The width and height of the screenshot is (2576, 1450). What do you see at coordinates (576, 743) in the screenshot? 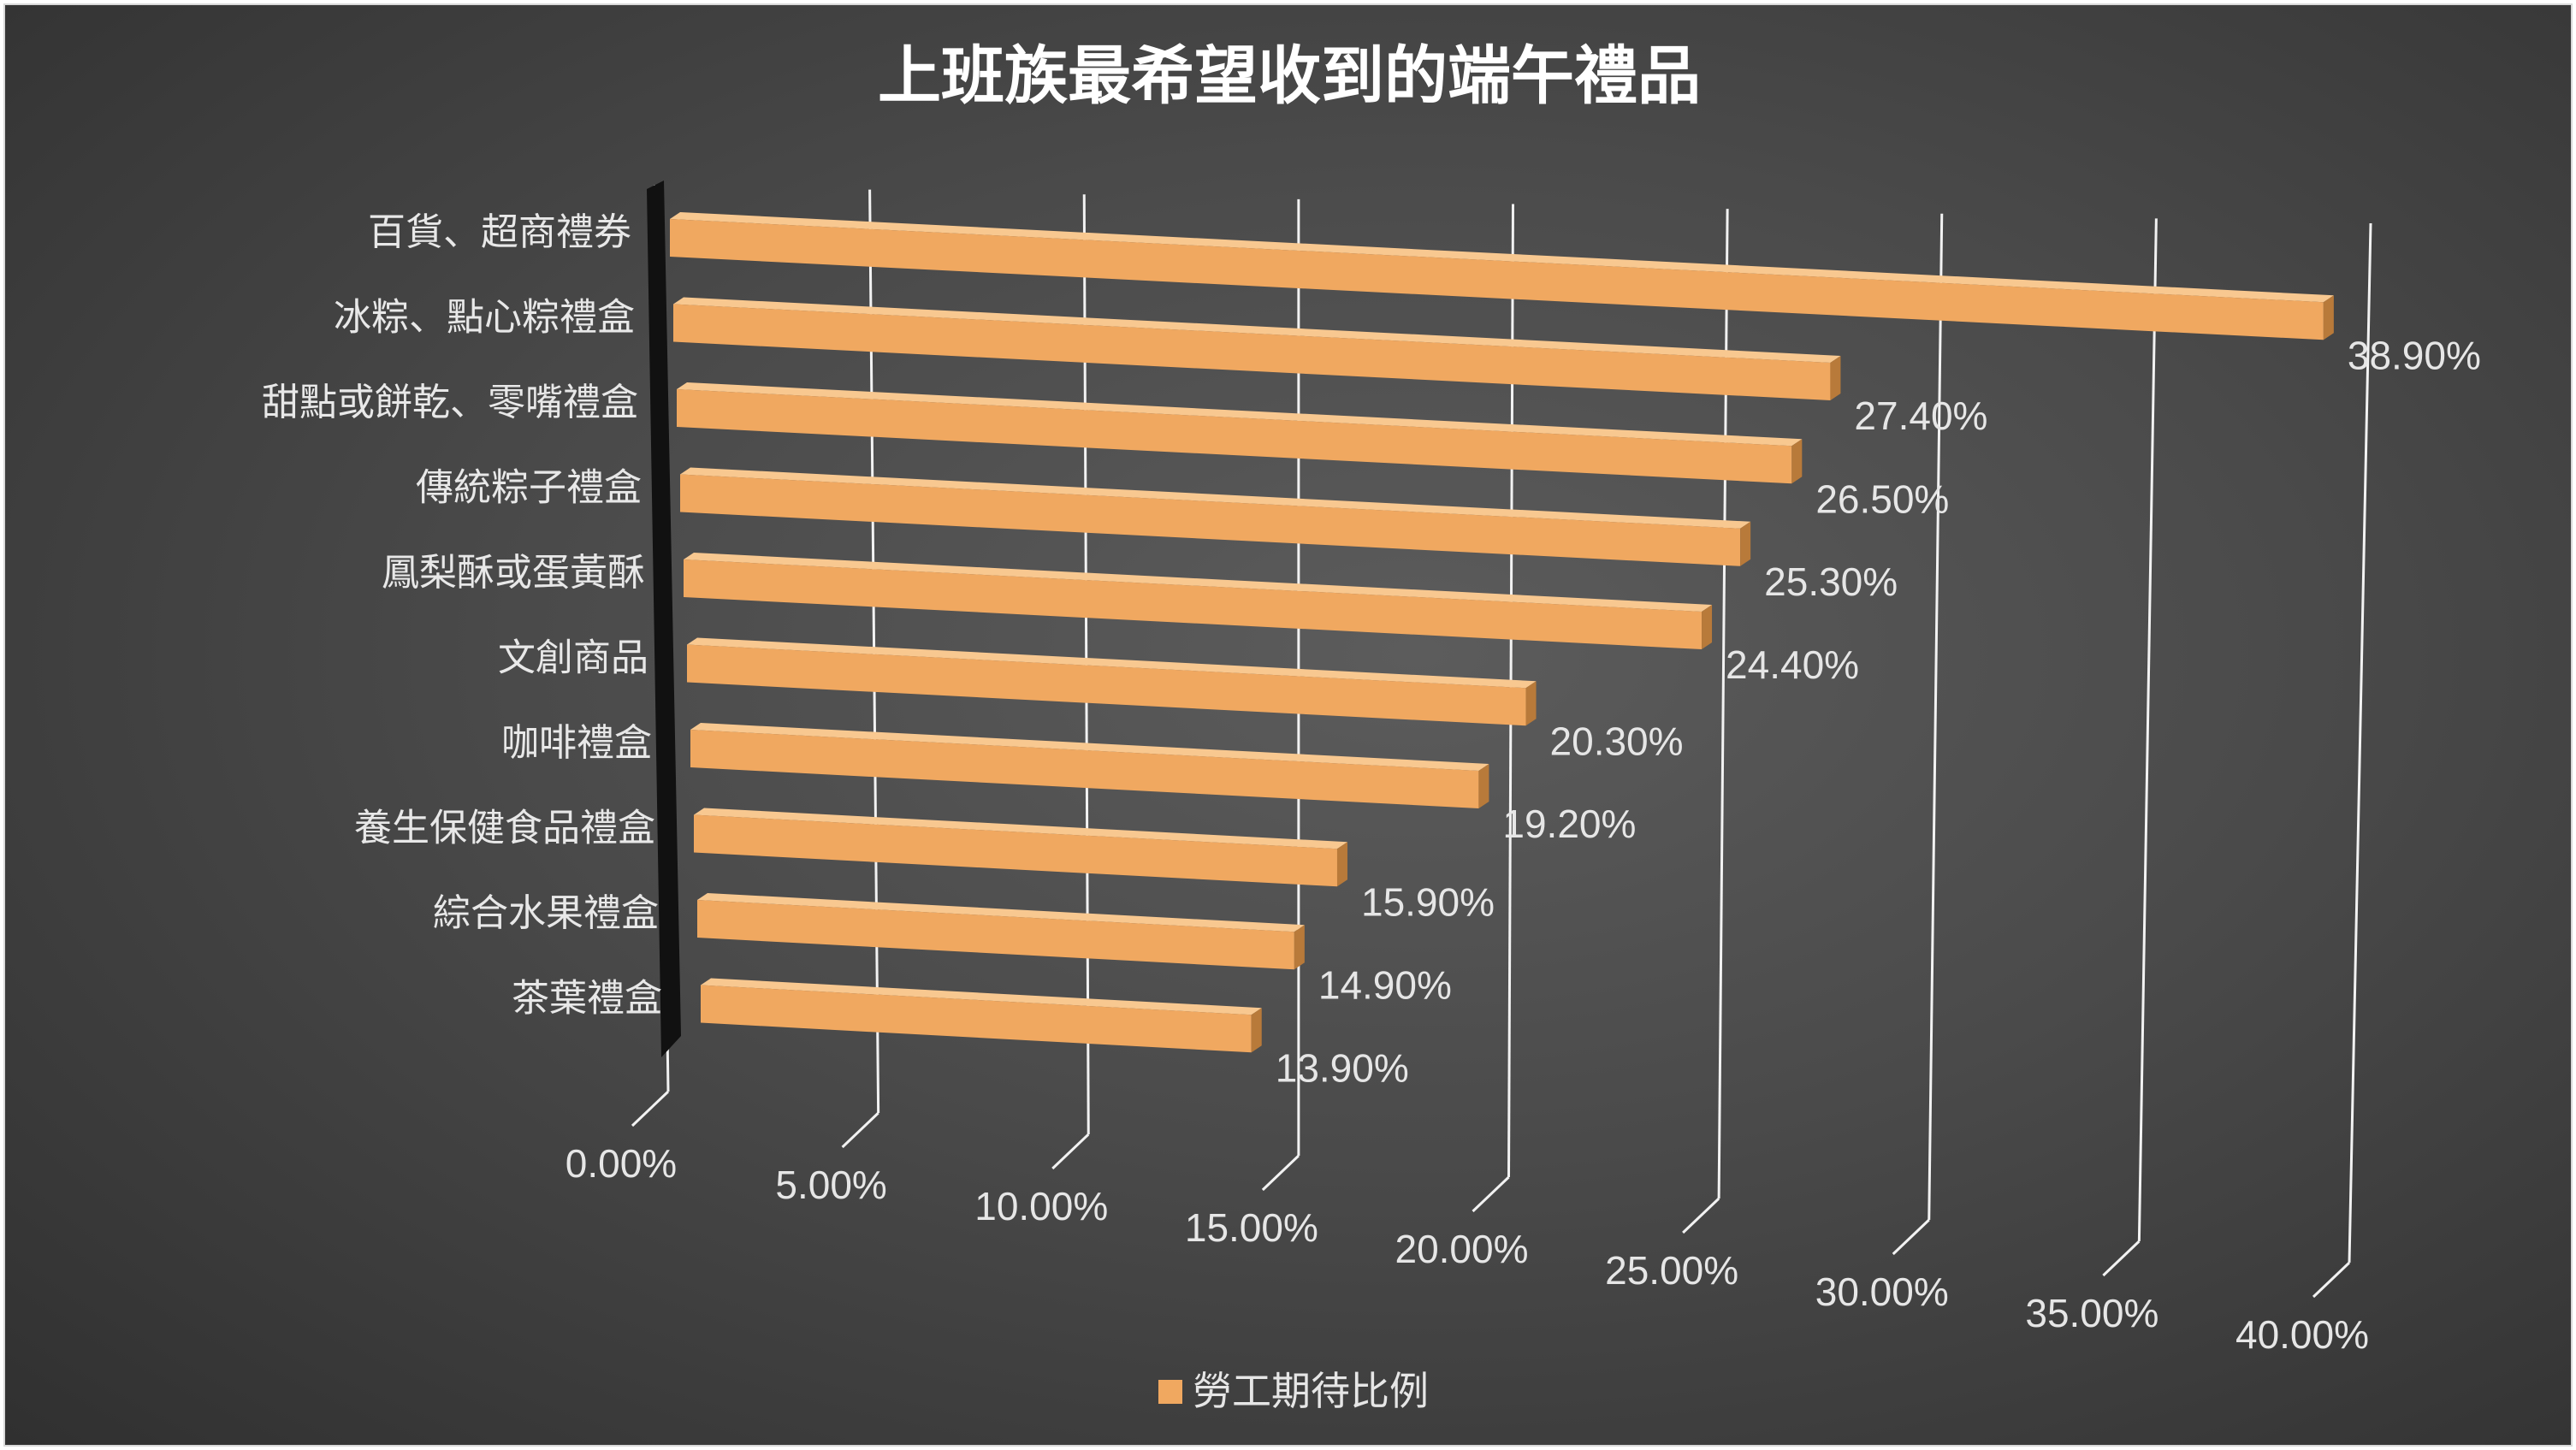
I see `category-label: 咖啡禮盒` at bounding box center [576, 743].